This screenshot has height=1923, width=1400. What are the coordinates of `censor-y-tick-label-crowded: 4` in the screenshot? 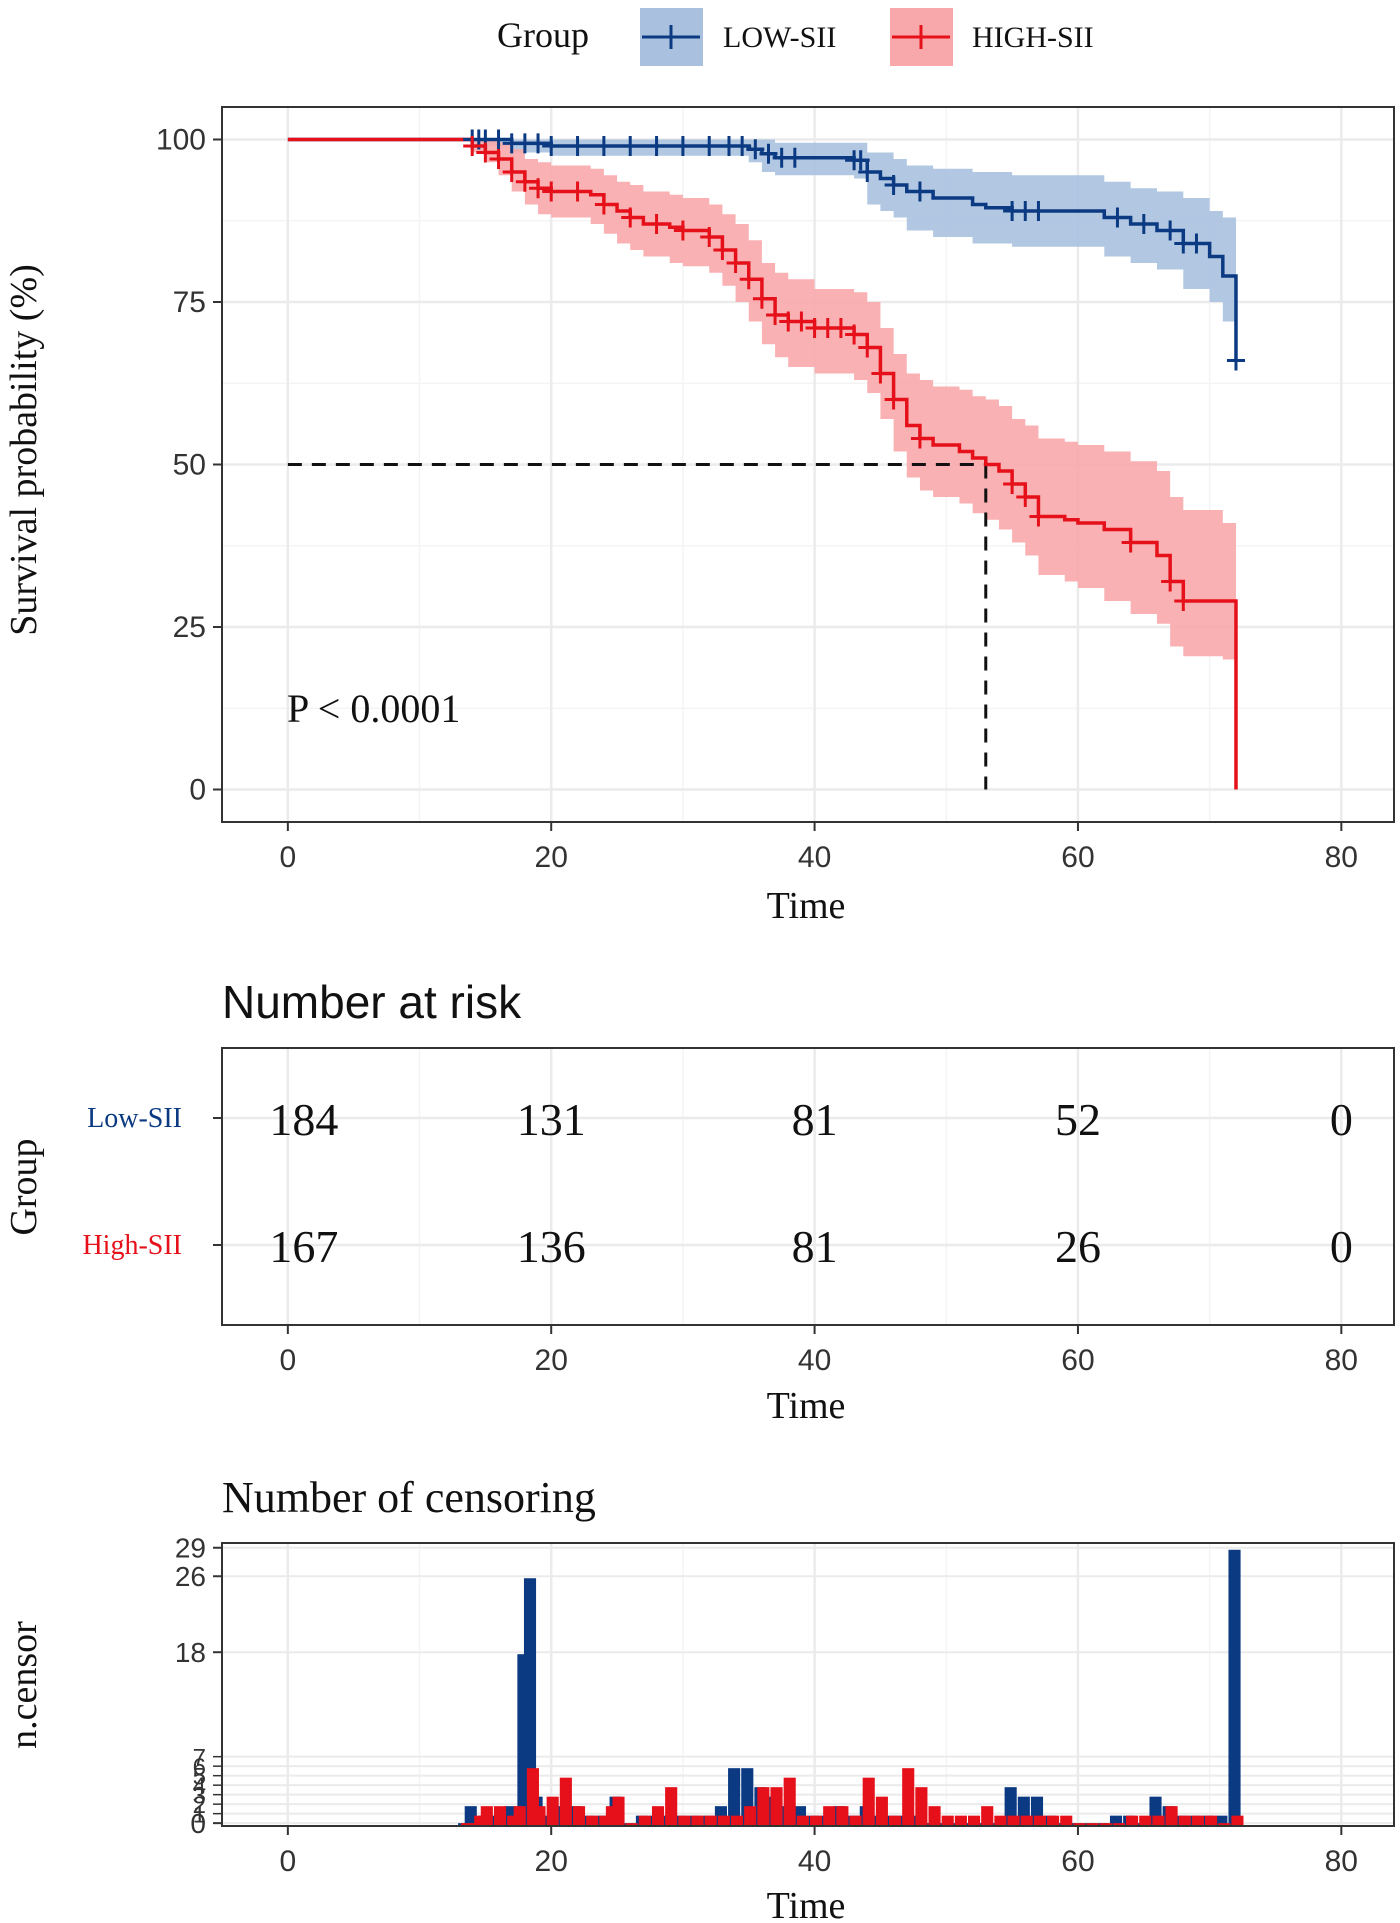 It's located at (199, 1786).